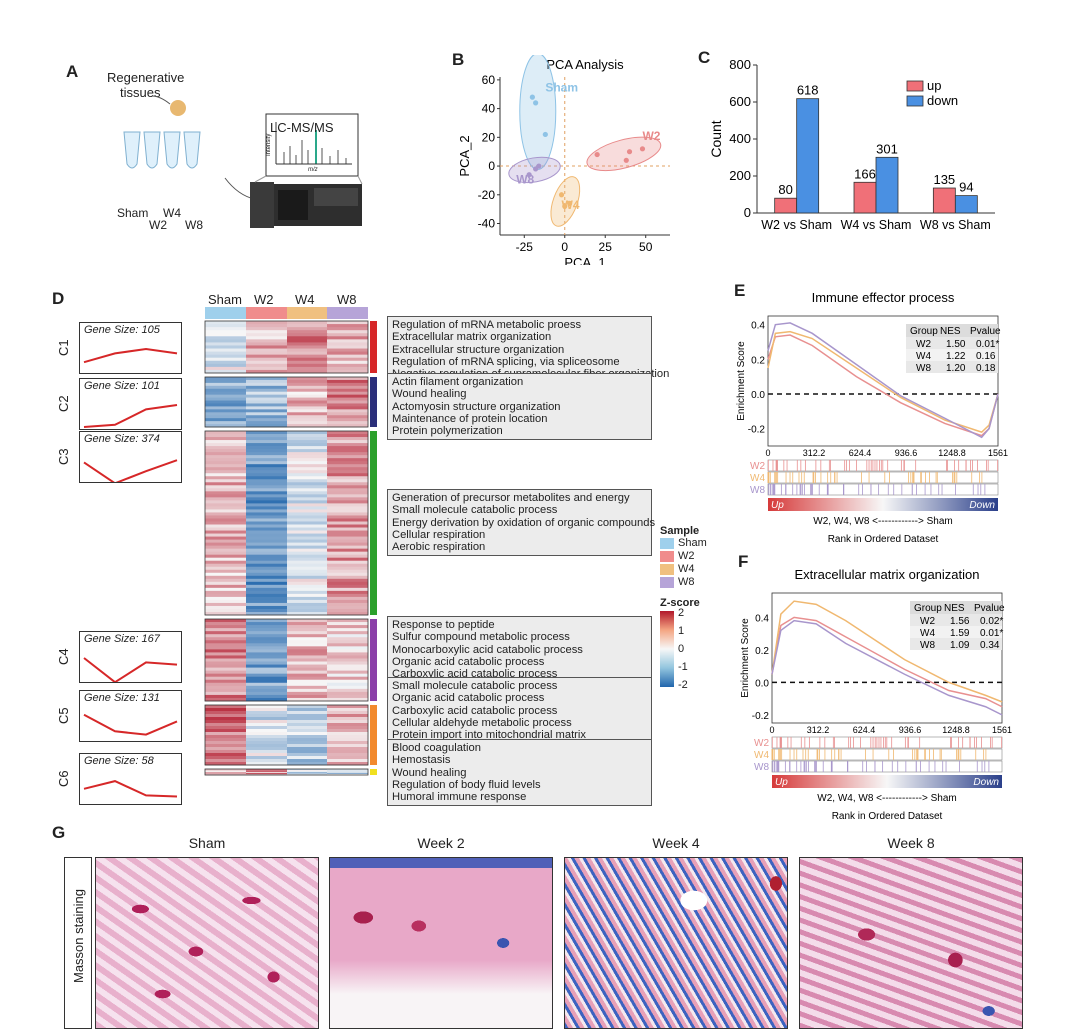 The height and width of the screenshot is (1036, 1080). I want to click on gsea-e-title: Immune effector process, so click(883, 297).